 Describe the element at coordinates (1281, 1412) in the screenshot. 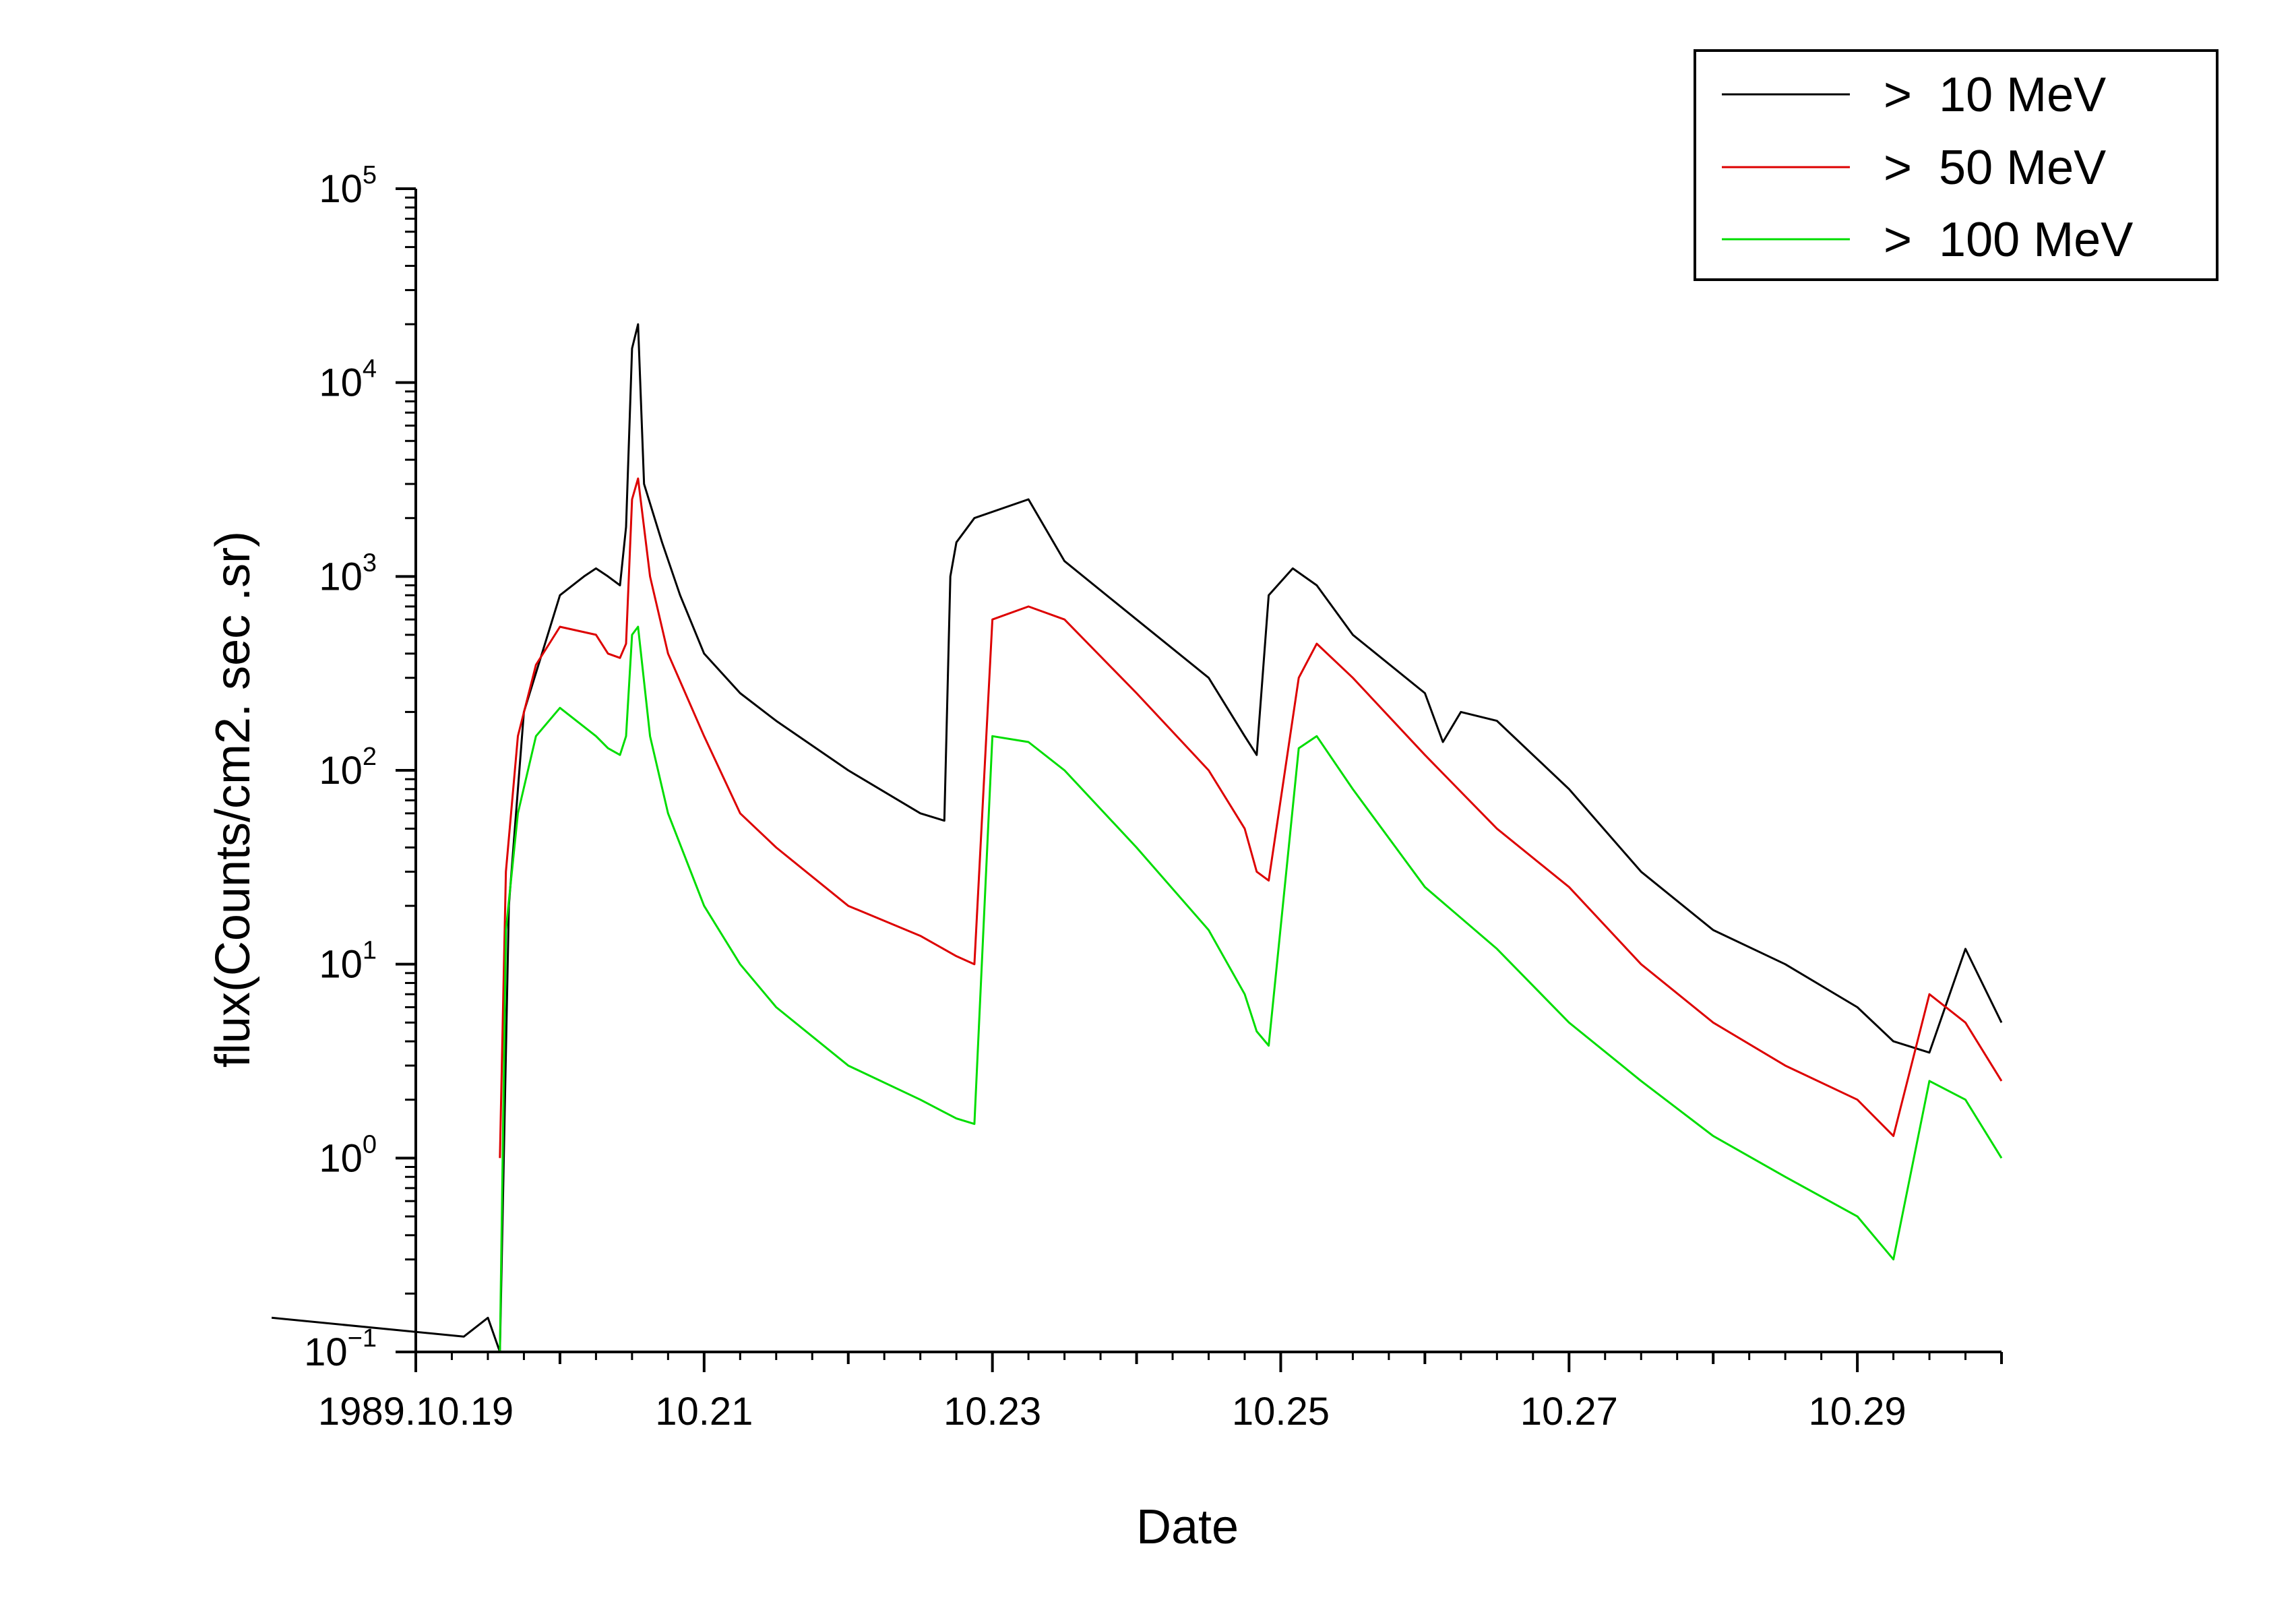

I see `x-tick-label: 10.25` at that location.